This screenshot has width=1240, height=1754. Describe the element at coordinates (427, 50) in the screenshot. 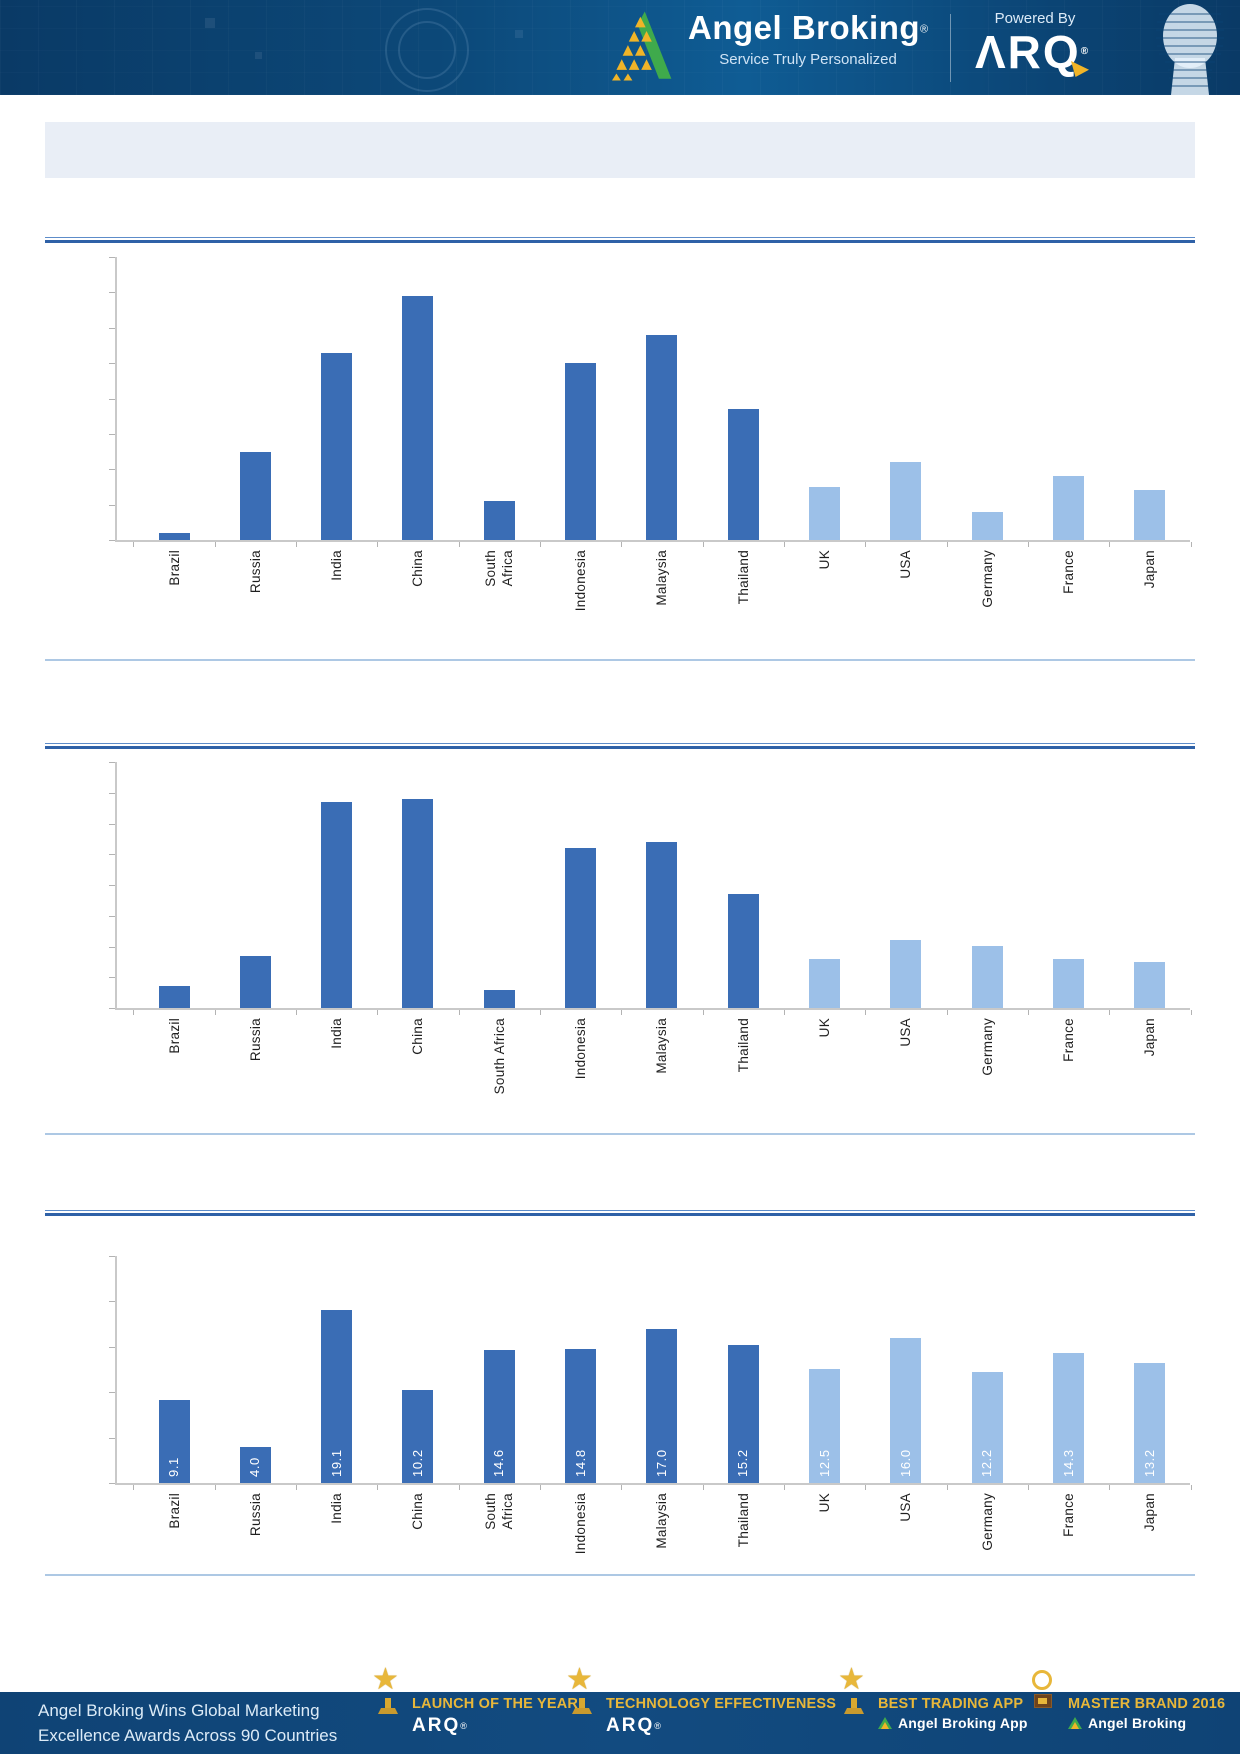

I see `decorative-circle` at that location.